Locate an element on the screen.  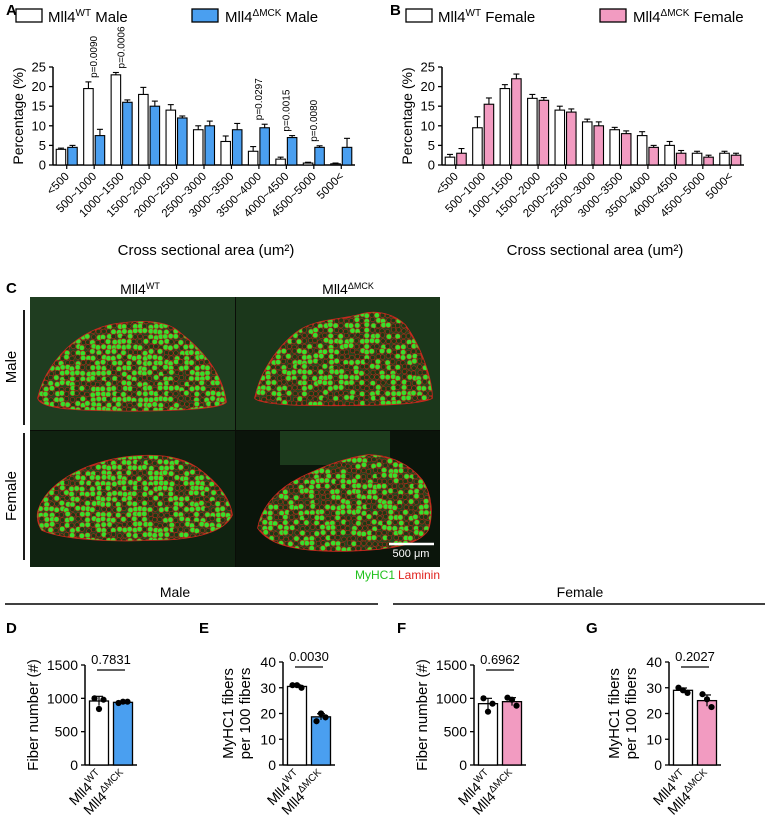
p-value-g: 0.2027 is located at coordinates (695, 656).